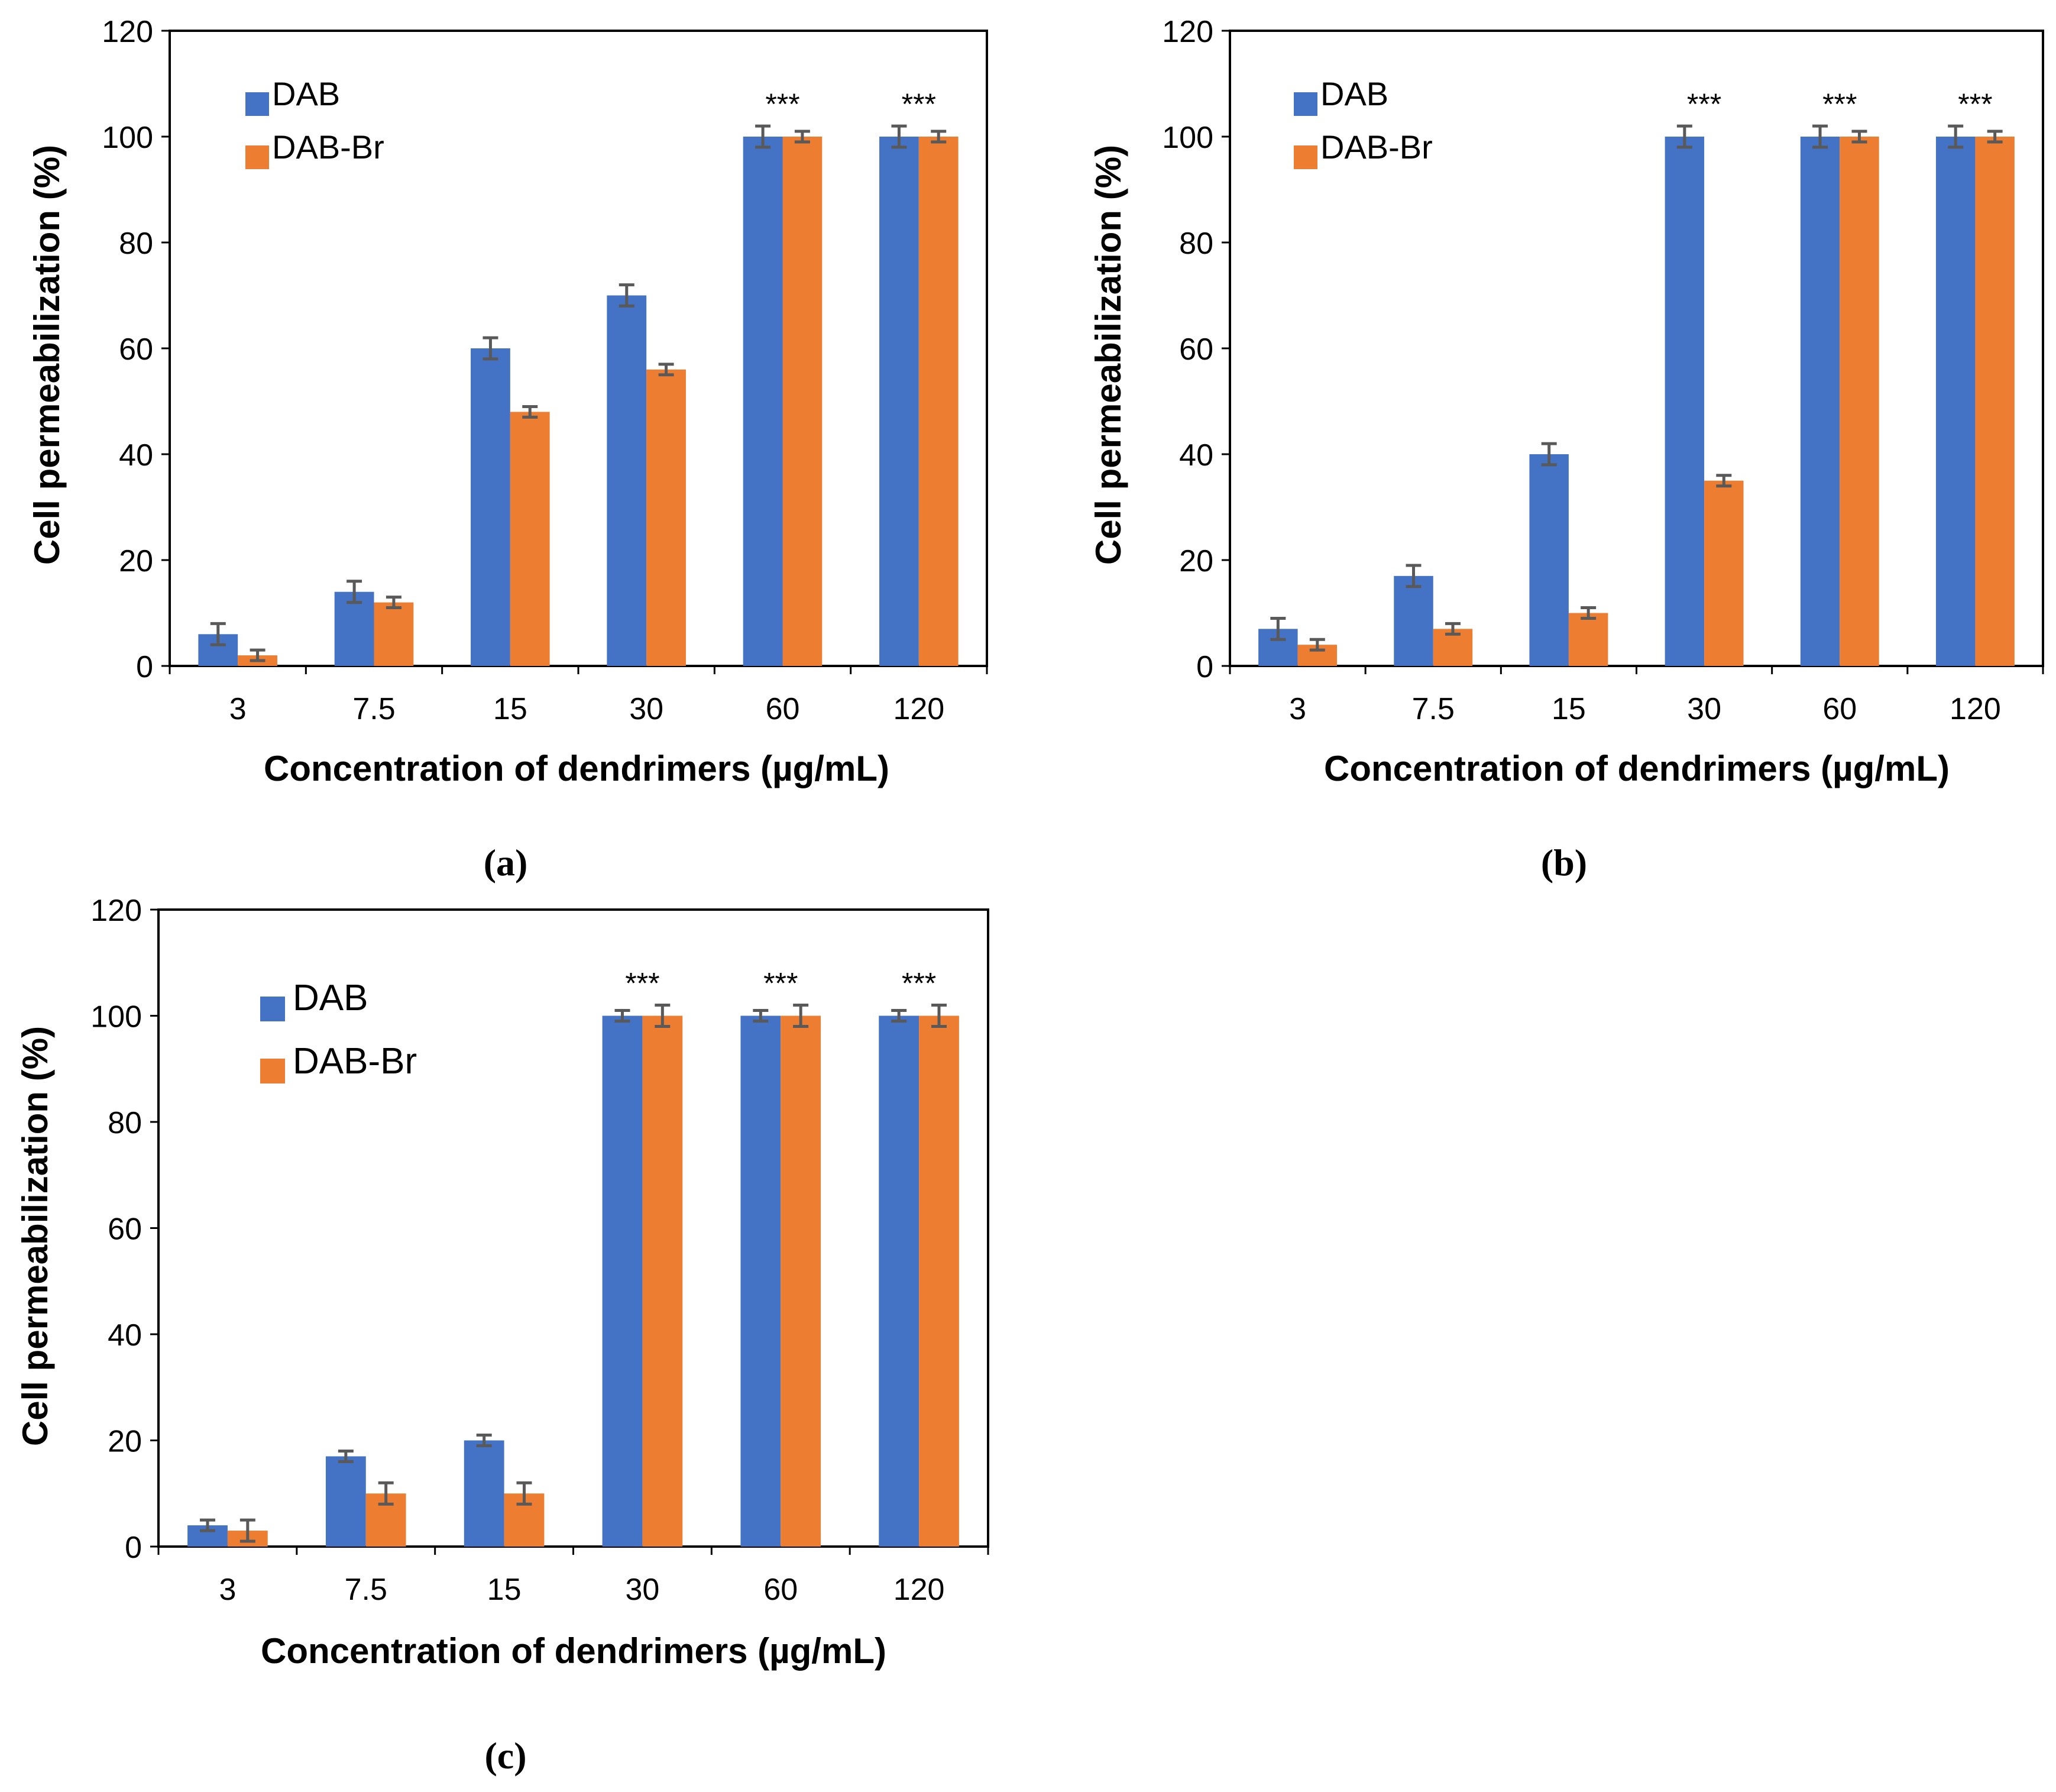  What do you see at coordinates (505, 1756) in the screenshot?
I see `panel-label: (c)` at bounding box center [505, 1756].